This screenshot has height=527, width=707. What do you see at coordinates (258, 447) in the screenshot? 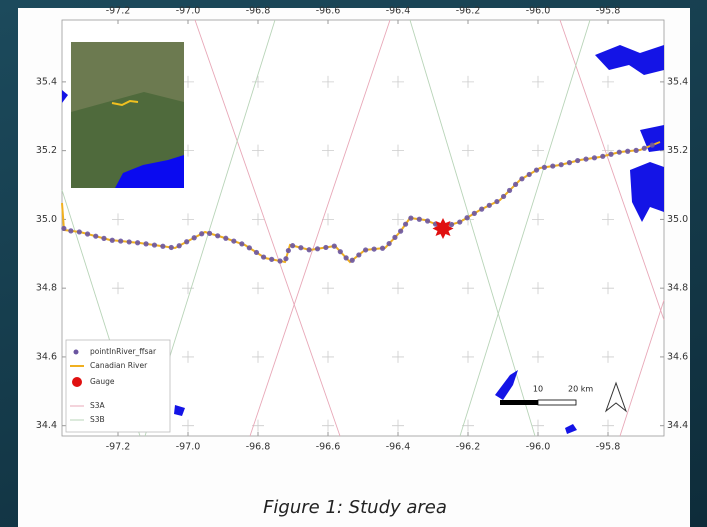
I see `lon-tick-label: -96.8` at bounding box center [258, 447].